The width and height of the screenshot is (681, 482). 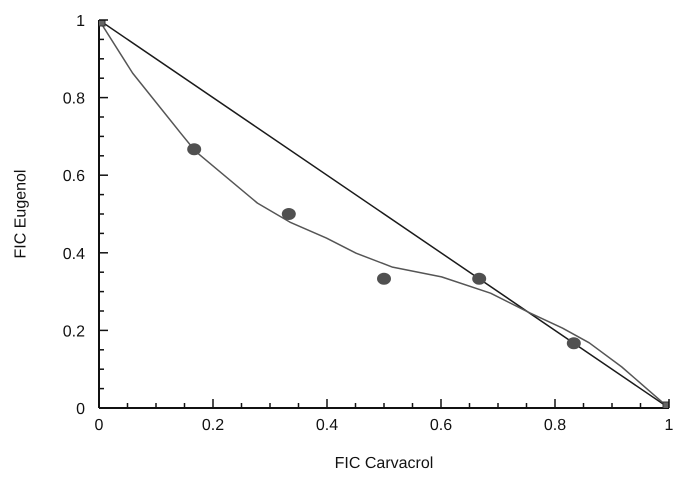 I want to click on y-tick-label: 0, so click(x=81, y=409).